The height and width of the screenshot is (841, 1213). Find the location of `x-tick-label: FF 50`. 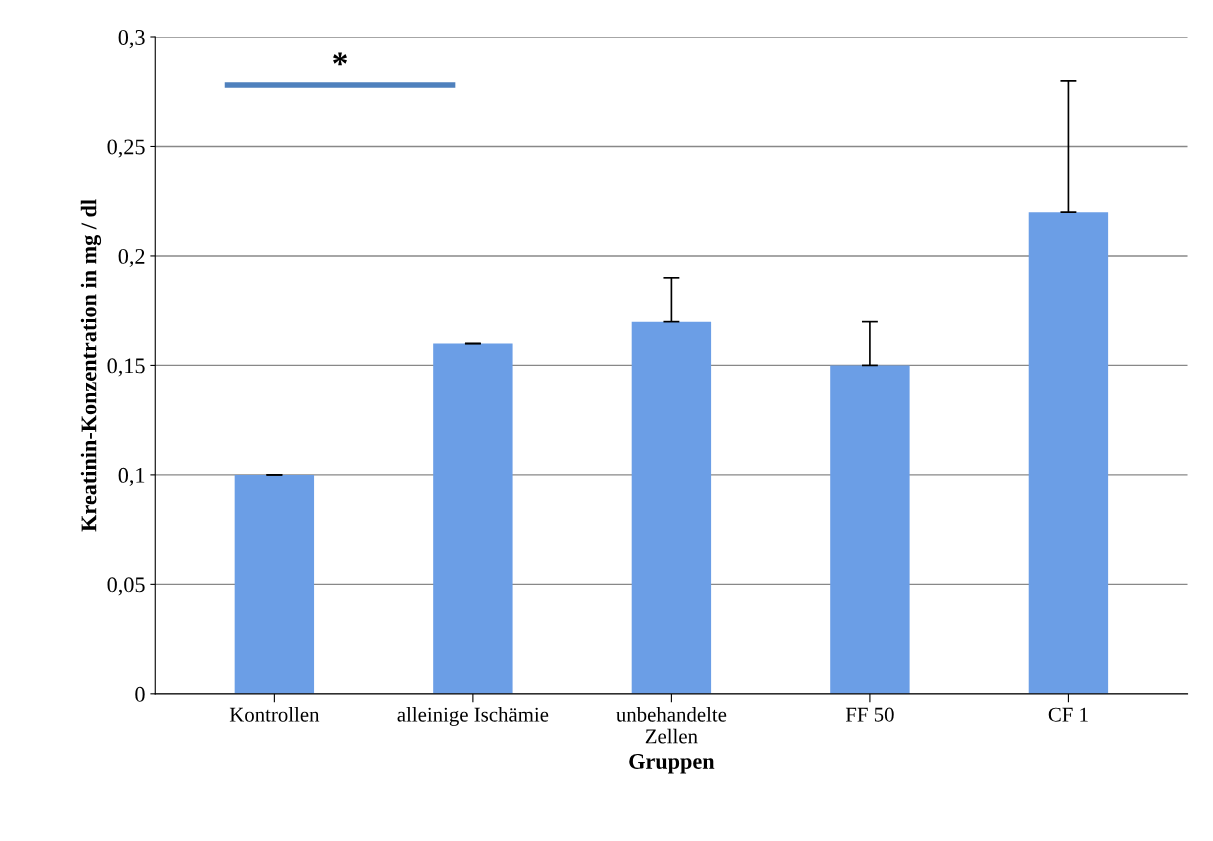

x-tick-label: FF 50 is located at coordinates (869, 714).